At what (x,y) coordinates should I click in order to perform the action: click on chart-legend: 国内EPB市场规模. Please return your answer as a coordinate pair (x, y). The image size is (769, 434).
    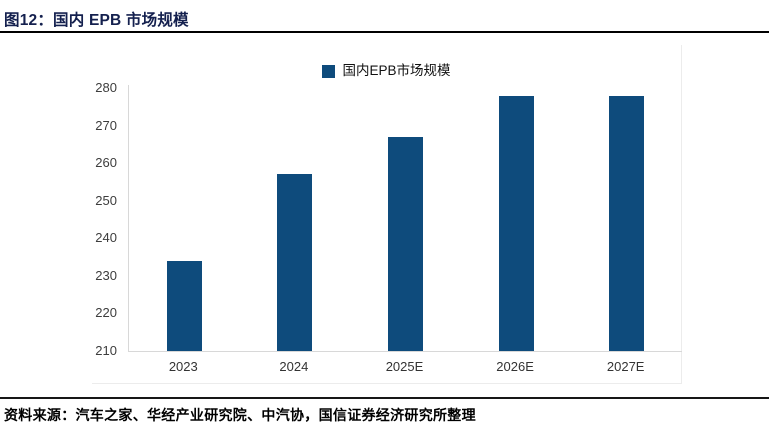
    Looking at the image, I should click on (386, 71).